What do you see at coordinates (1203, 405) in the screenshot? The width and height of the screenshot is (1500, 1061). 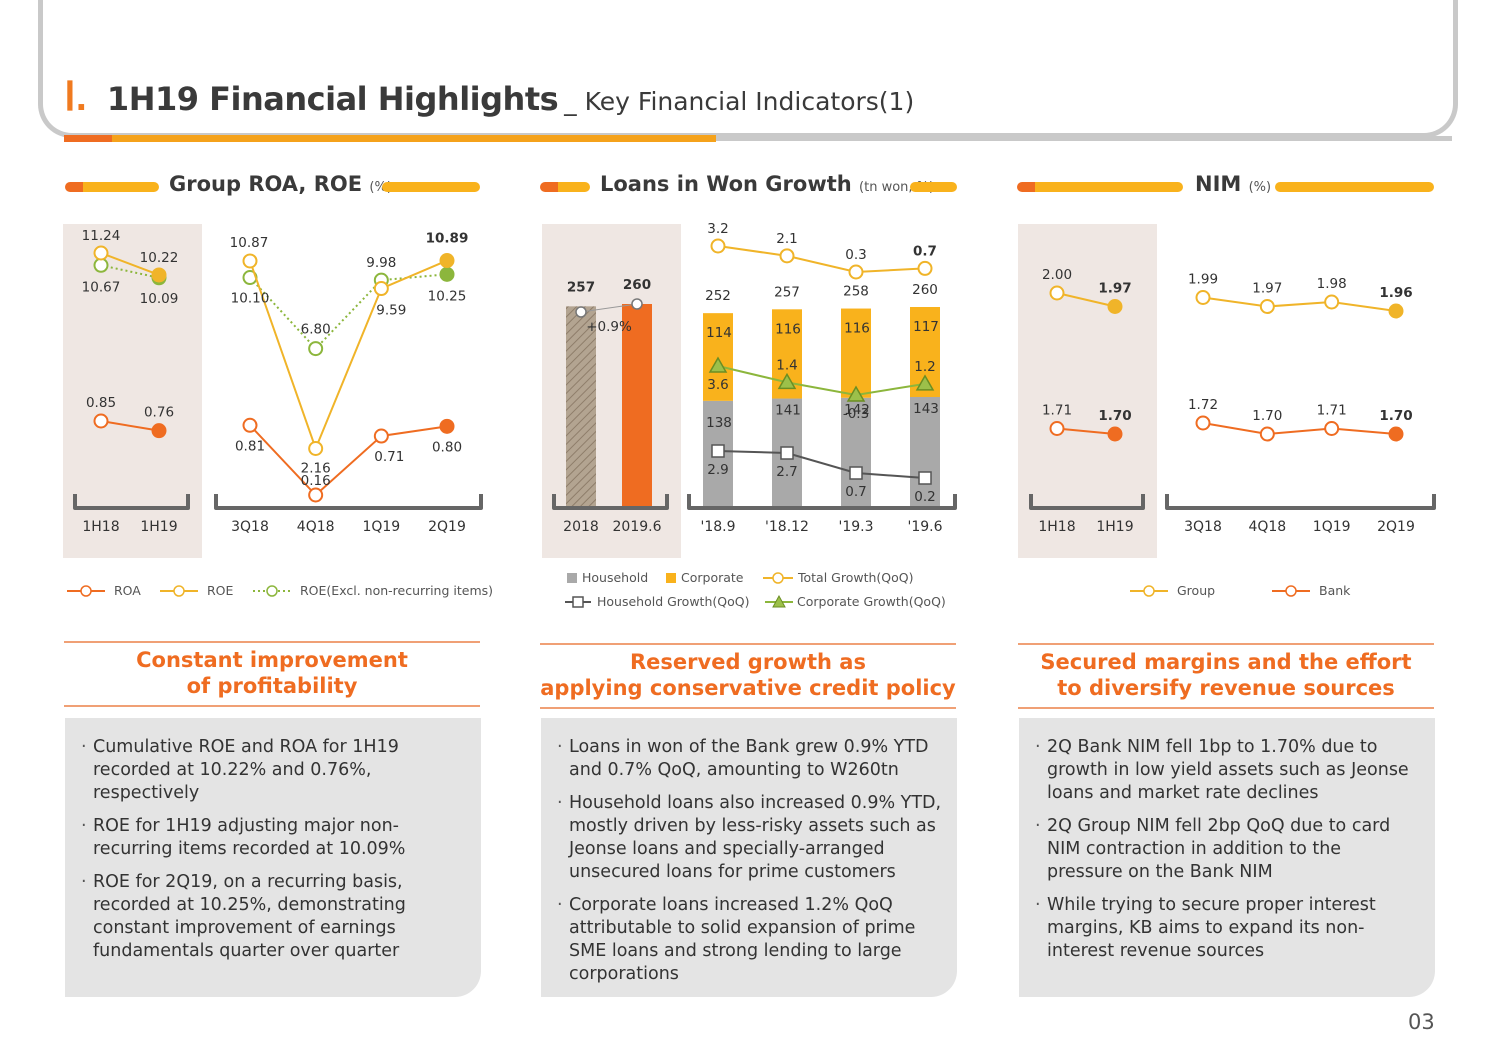 I see `nim-bank-label-label: 1.72` at bounding box center [1203, 405].